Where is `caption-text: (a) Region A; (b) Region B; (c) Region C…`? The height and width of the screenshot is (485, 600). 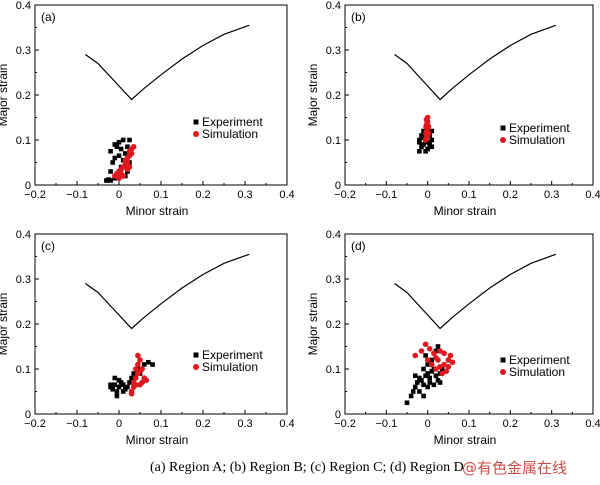
caption-text: (a) Region A; (b) Region B; (c) Region C… is located at coordinates (307, 467).